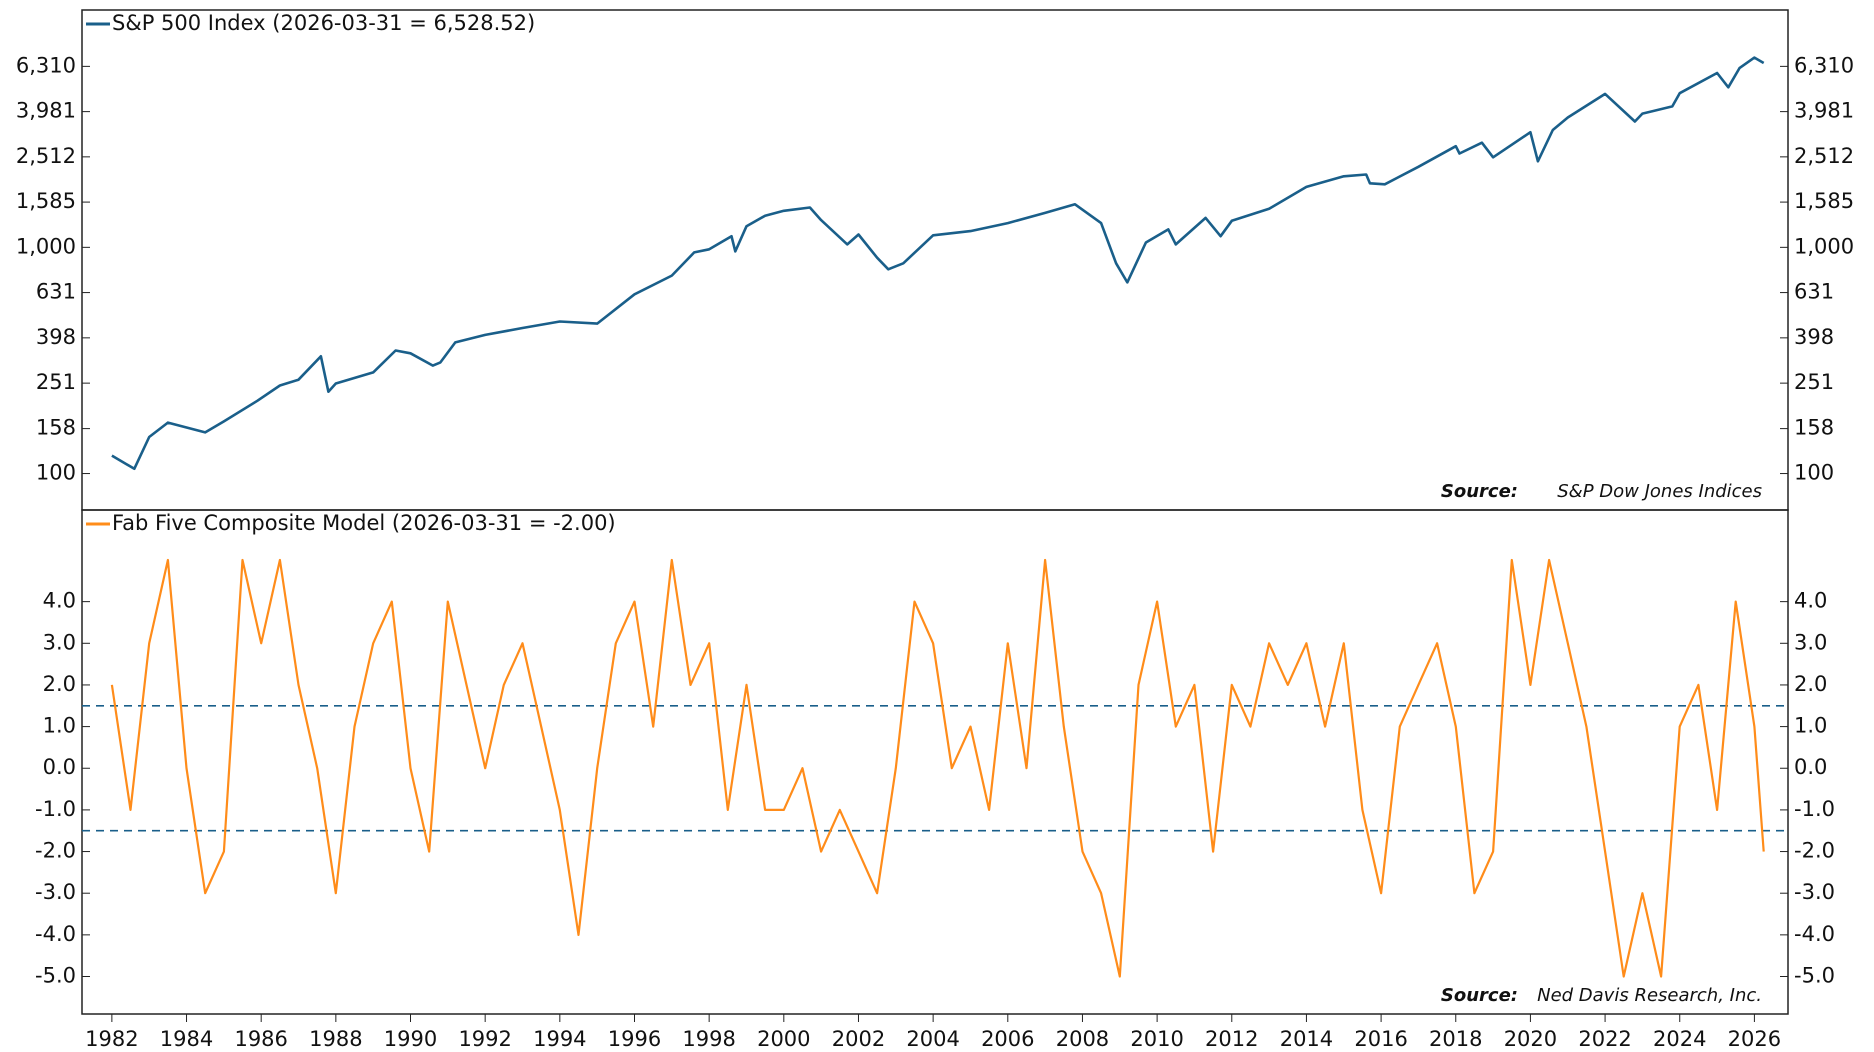  Describe the element at coordinates (1231, 1039) in the screenshot. I see `x-tick-label: 2012` at that location.